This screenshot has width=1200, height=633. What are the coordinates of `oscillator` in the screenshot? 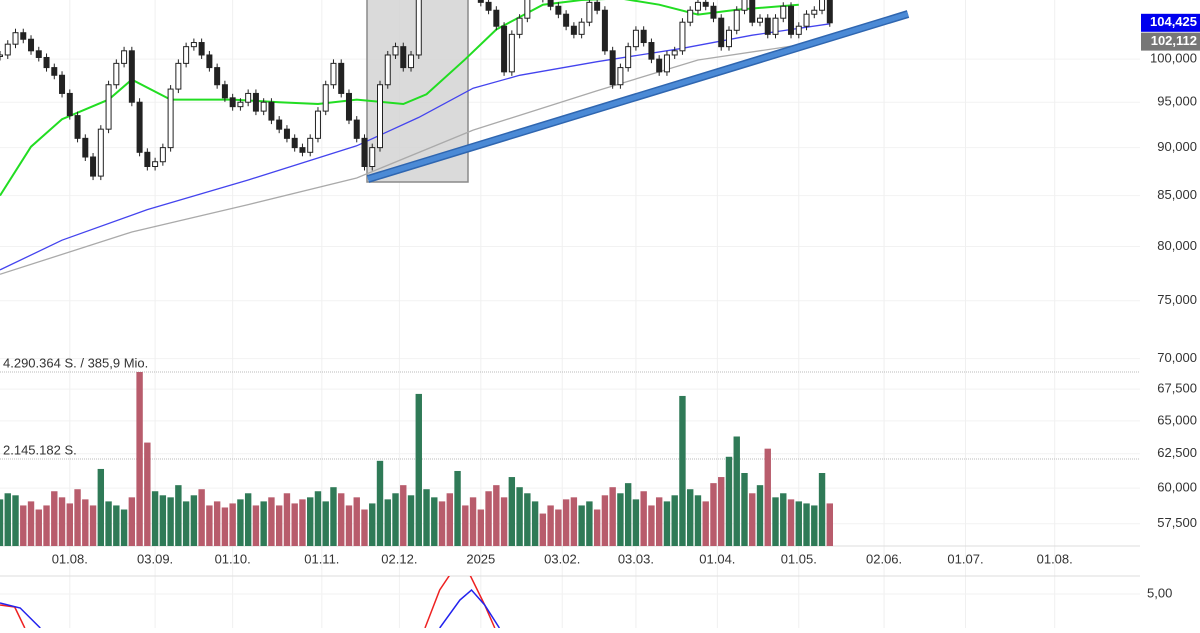 It's located at (250, 602).